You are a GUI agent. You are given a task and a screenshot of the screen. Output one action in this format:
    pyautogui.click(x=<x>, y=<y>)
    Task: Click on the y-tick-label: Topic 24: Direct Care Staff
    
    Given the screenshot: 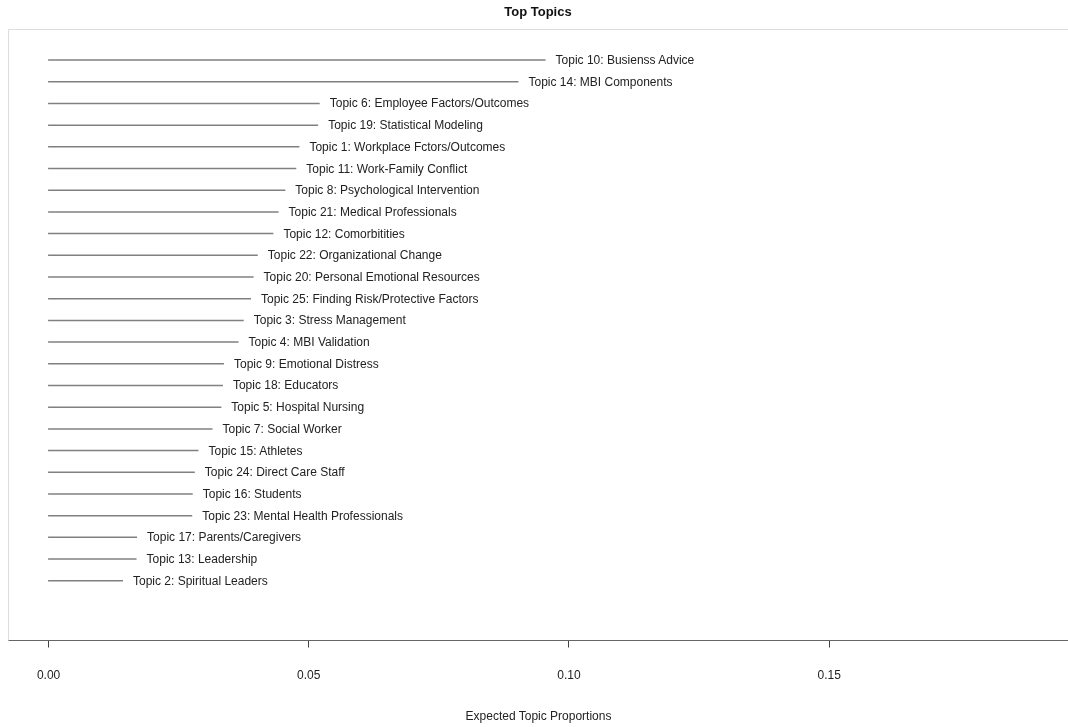 What is the action you would take?
    pyautogui.click(x=275, y=472)
    